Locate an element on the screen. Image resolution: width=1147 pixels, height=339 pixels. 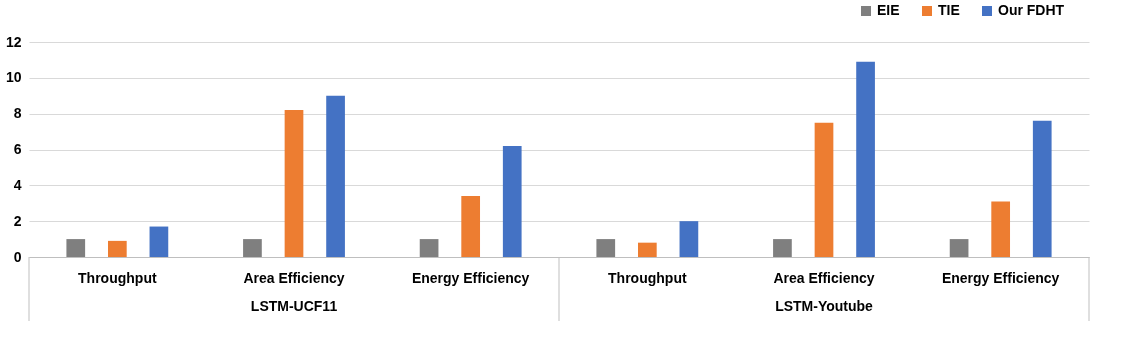
text: LSTM-Youtube is located at coordinates (824, 306).